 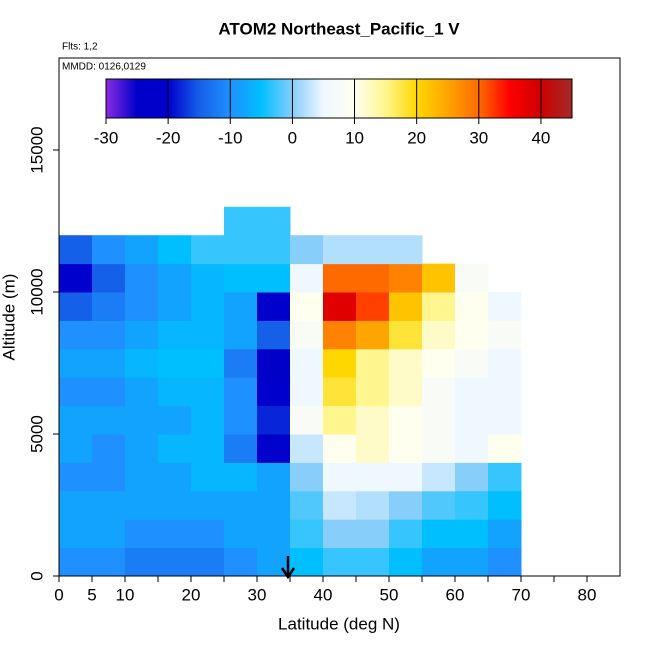 What do you see at coordinates (36, 434) in the screenshot?
I see `y-tick-label: 5000` at bounding box center [36, 434].